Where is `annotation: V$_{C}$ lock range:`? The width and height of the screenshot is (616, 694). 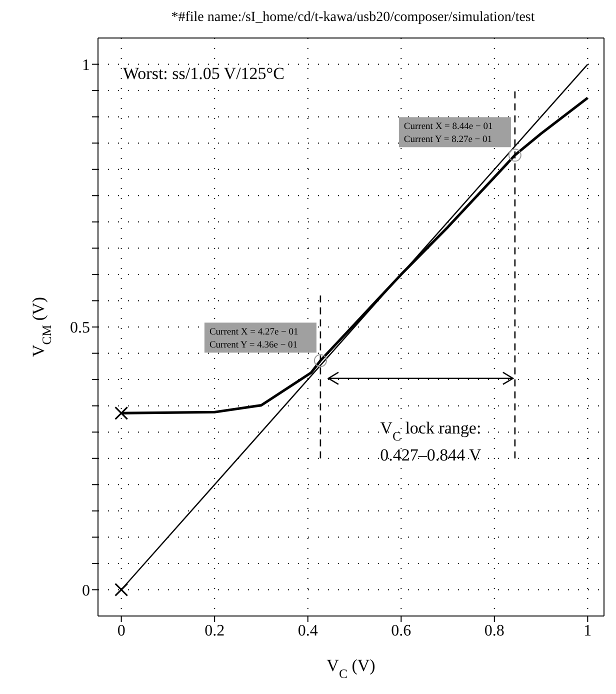
annotation: V$_{C}$ lock range: is located at coordinates (431, 431).